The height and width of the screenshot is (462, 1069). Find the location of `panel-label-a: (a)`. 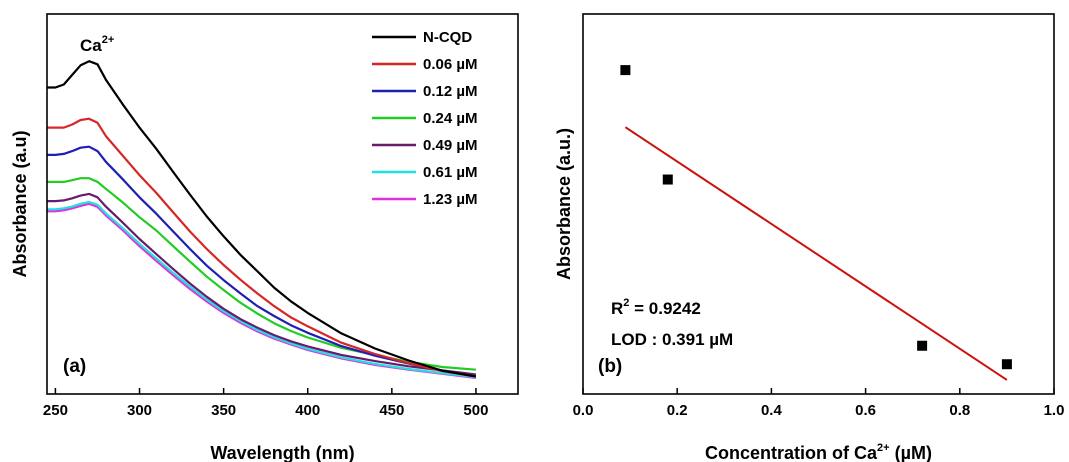

panel-label-a: (a) is located at coordinates (74, 366).